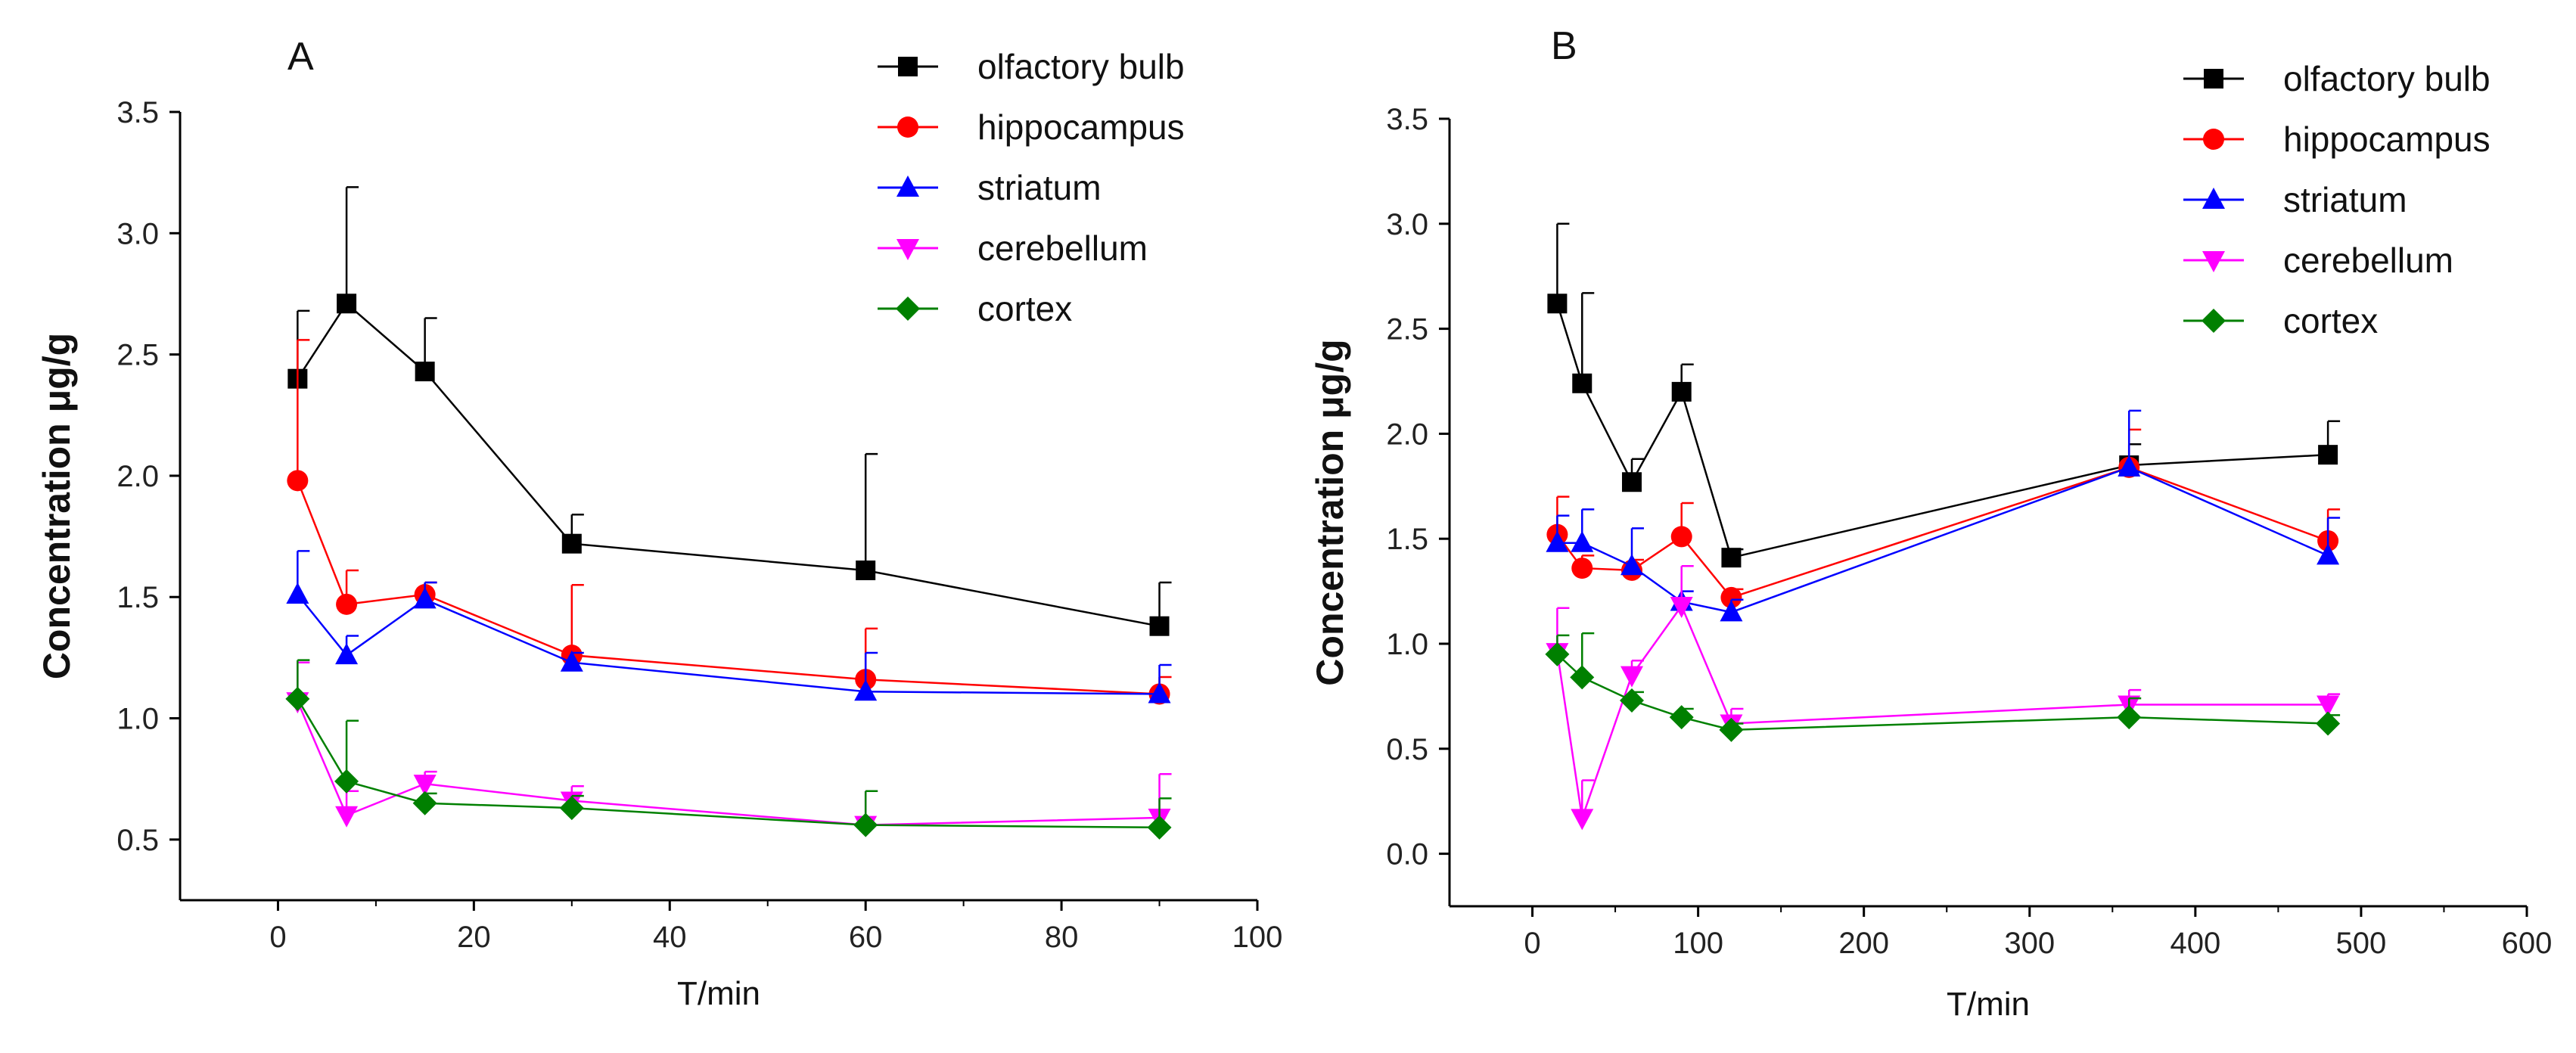 This screenshot has width=2576, height=1053. I want to click on panel-b-xtick-label: 600, so click(2527, 943).